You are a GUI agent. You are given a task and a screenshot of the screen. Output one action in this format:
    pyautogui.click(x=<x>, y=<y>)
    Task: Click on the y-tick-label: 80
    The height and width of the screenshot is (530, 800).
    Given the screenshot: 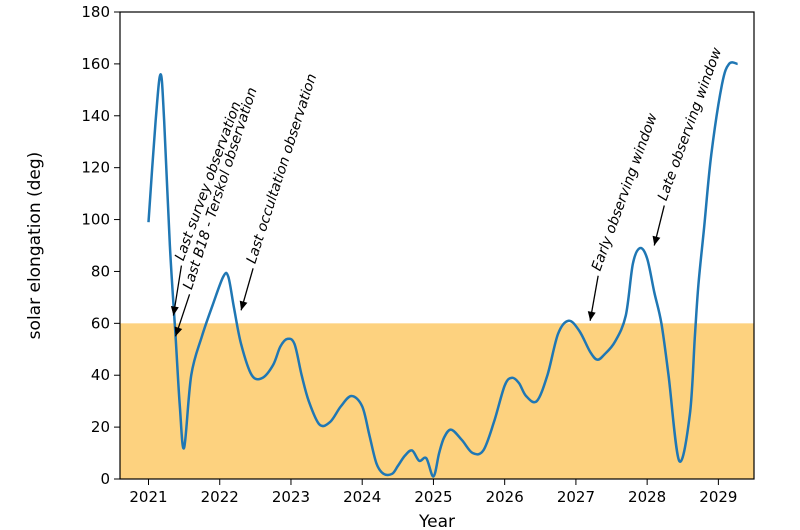 What is the action you would take?
    pyautogui.click(x=100, y=271)
    